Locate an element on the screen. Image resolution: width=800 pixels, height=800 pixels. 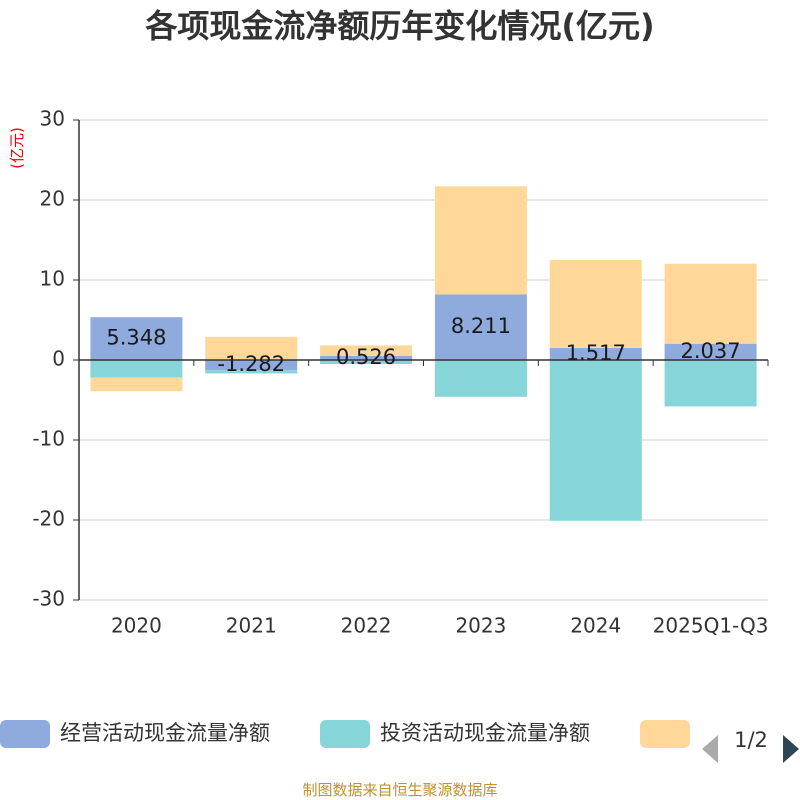
x-tick-label: 2022 is located at coordinates (366, 626).